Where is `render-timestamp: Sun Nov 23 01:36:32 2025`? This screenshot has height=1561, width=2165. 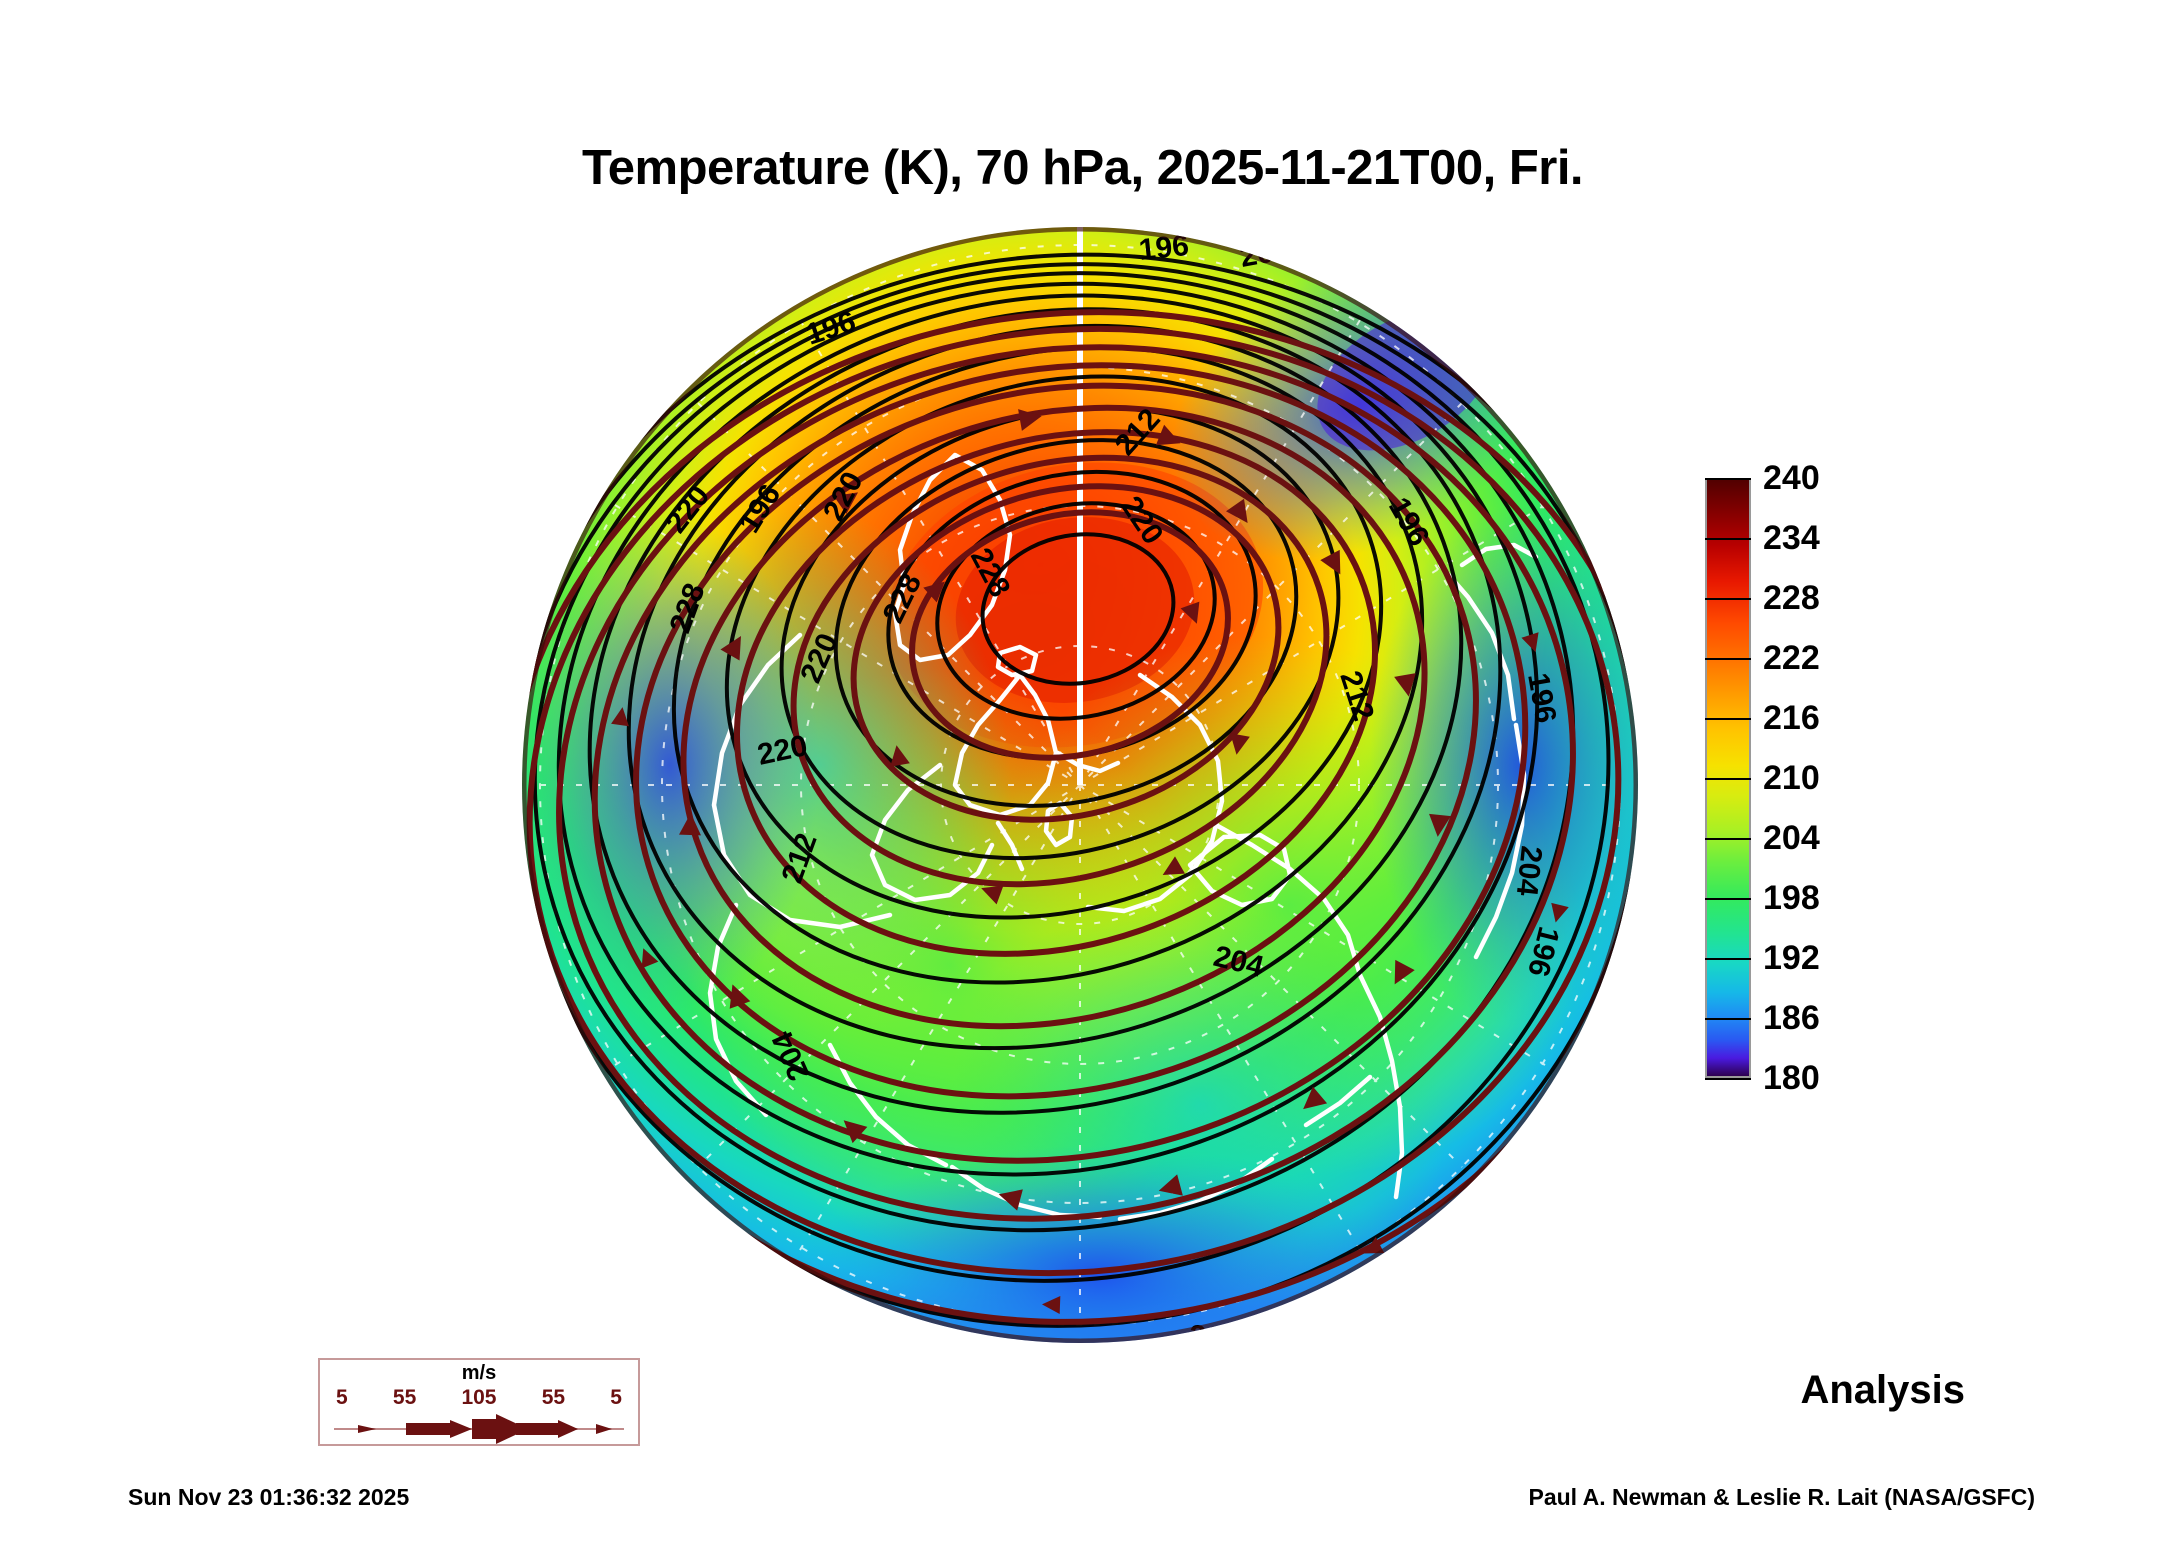 render-timestamp: Sun Nov 23 01:36:32 2025 is located at coordinates (269, 1497).